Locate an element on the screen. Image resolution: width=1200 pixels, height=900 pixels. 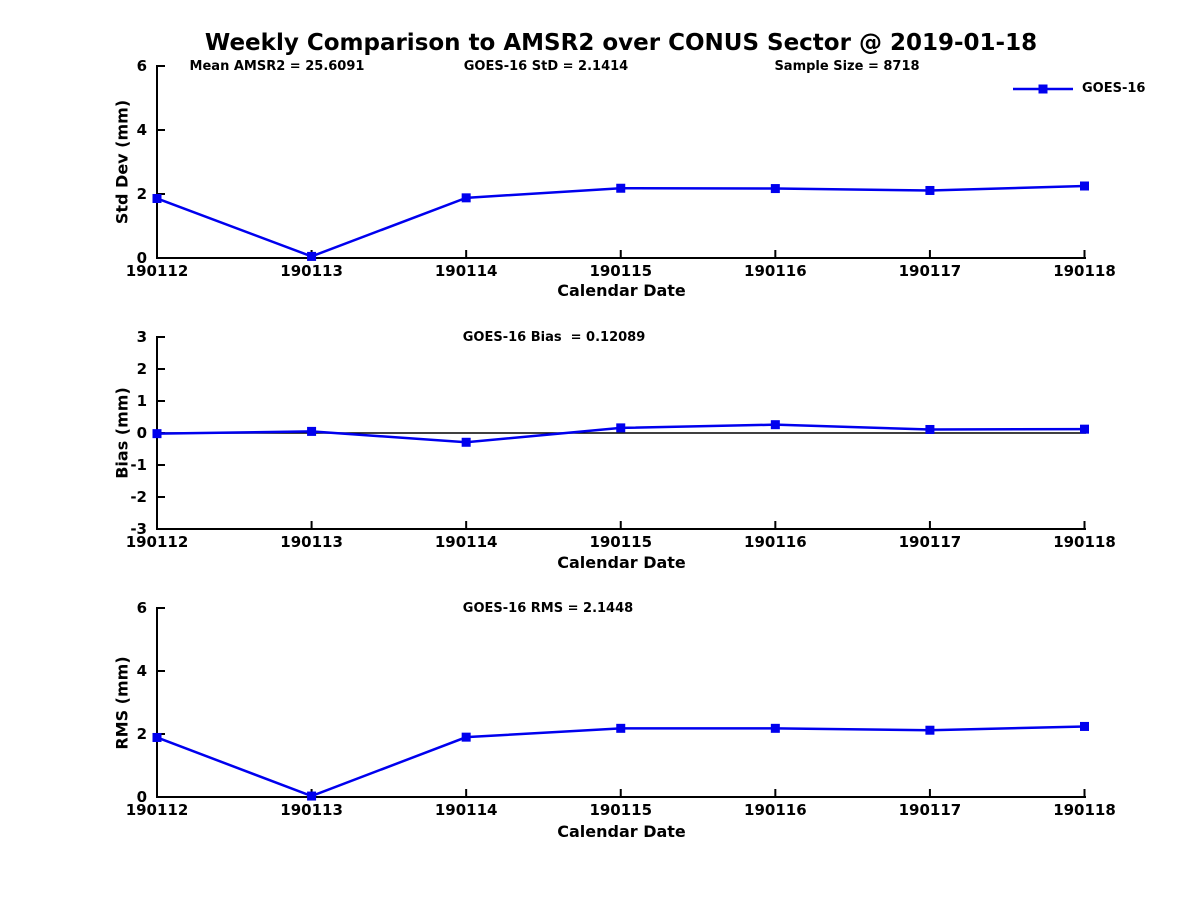
y-axis-title-bias: Bias (mm) is located at coordinates (122, 433).